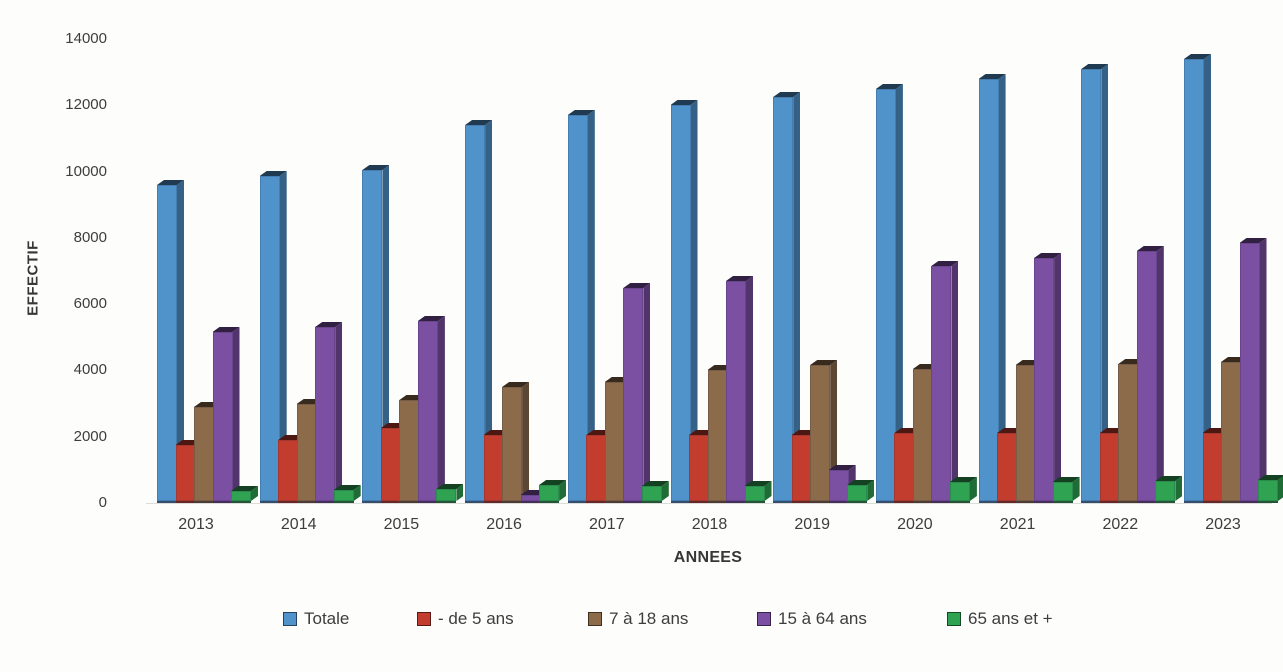 This screenshot has width=1283, height=672. What do you see at coordinates (915, 524) in the screenshot?
I see `x-tick-label-2020: 2020` at bounding box center [915, 524].